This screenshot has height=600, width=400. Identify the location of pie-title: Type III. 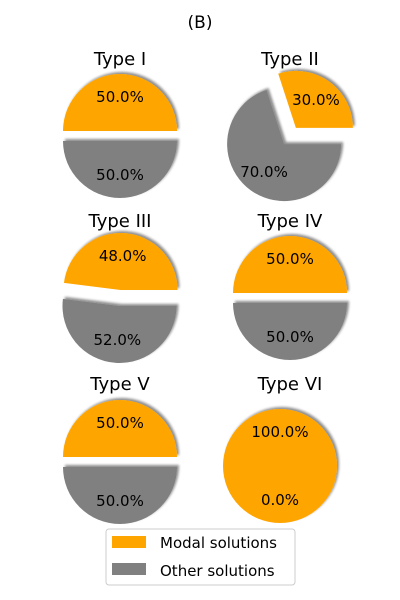
(120, 221).